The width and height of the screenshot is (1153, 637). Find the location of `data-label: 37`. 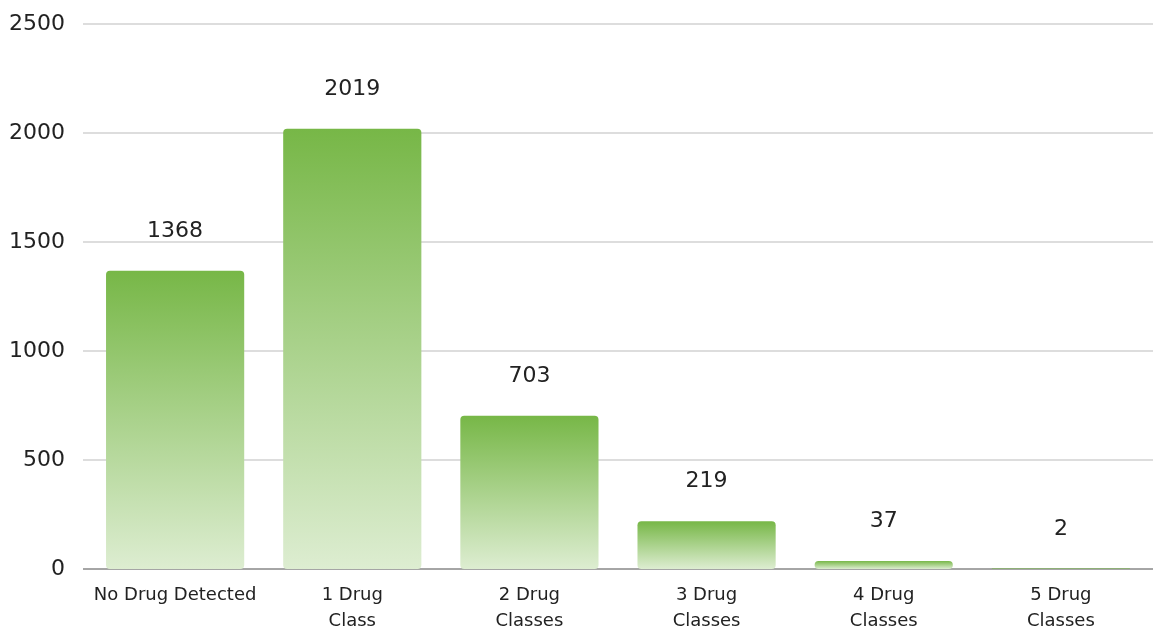

data-label: 37 is located at coordinates (883, 519).